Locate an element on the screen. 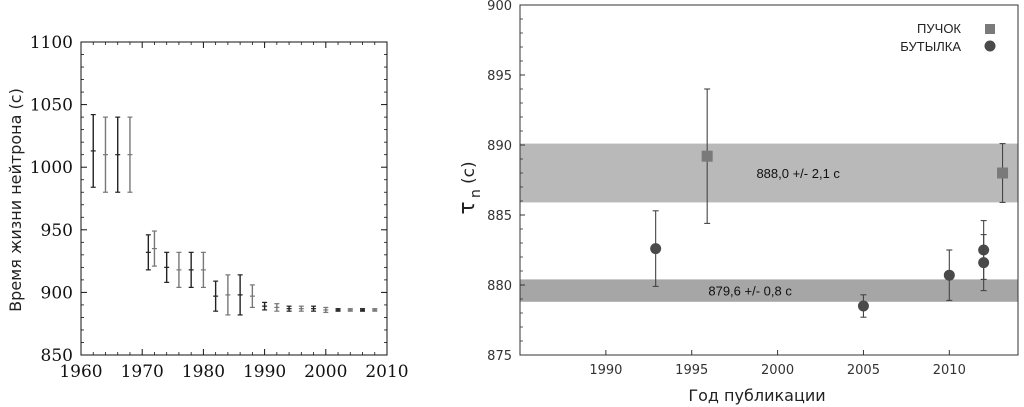 The height and width of the screenshot is (407, 1024). right-y-tick-label: 885 is located at coordinates (499, 216).